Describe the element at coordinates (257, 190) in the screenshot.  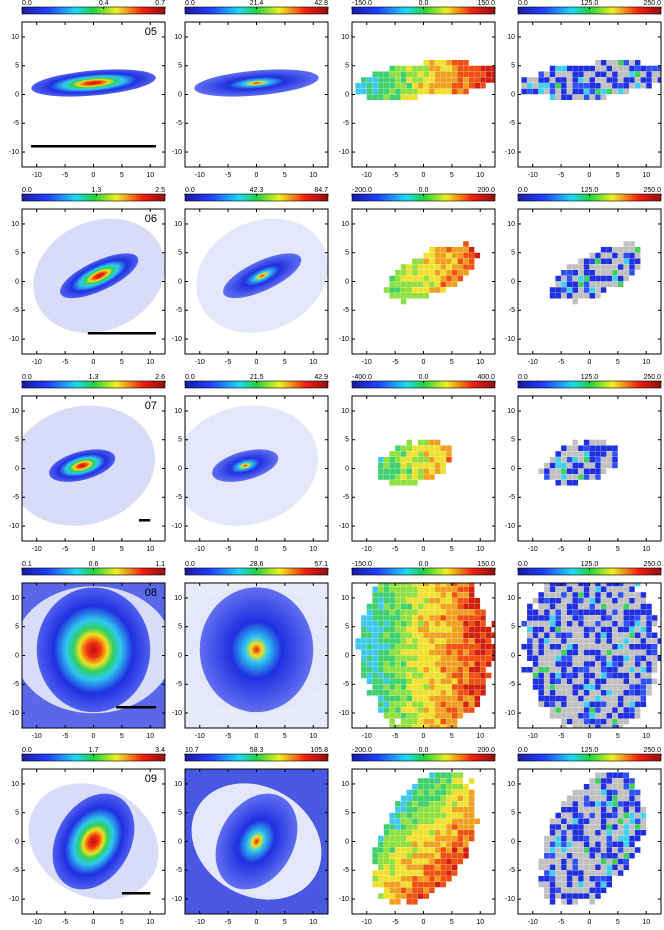
I see `colorbar-label: 42.3` at that location.